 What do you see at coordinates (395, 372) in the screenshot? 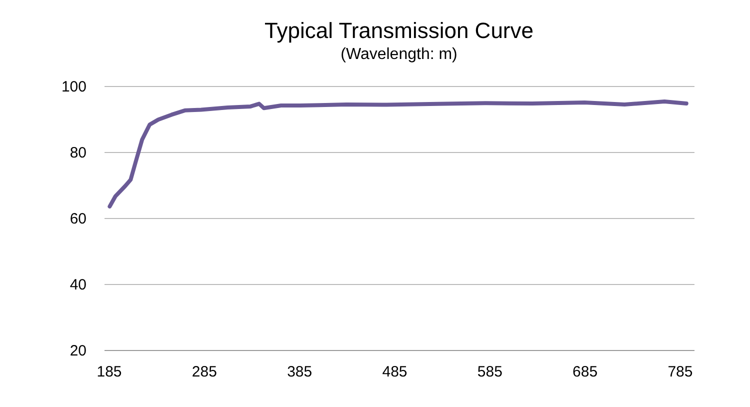
I see `x-tick-label: 485` at bounding box center [395, 372].